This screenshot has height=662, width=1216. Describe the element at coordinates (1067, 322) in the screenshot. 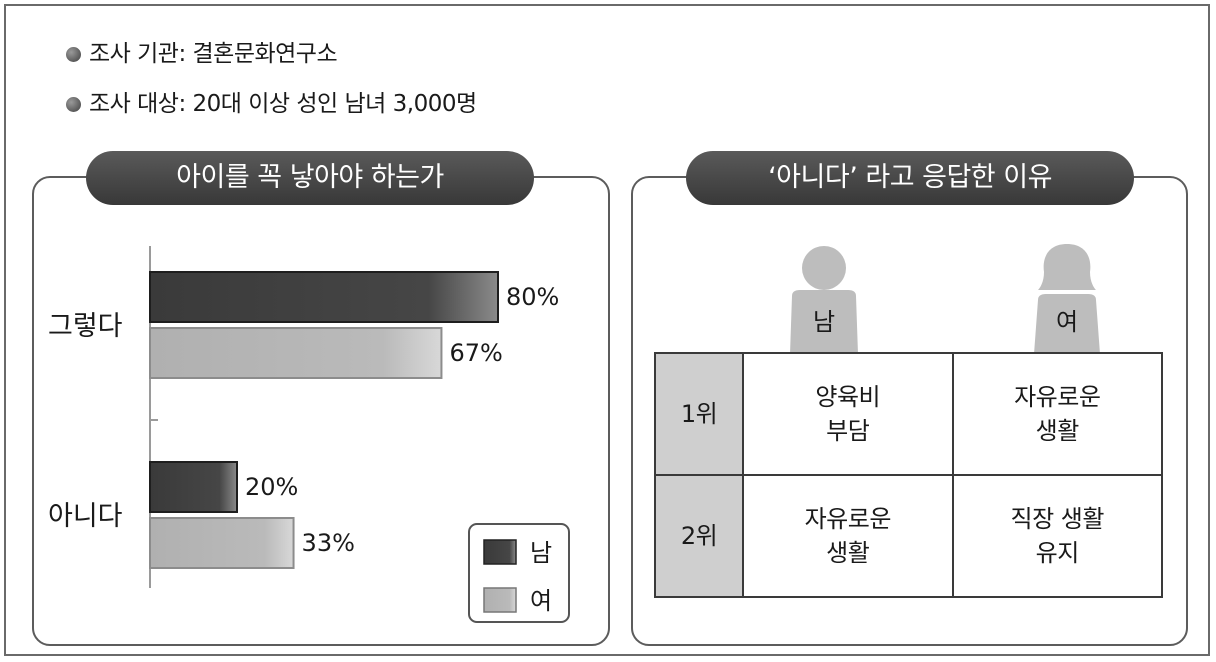

I see `female-icon-label: 여` at that location.